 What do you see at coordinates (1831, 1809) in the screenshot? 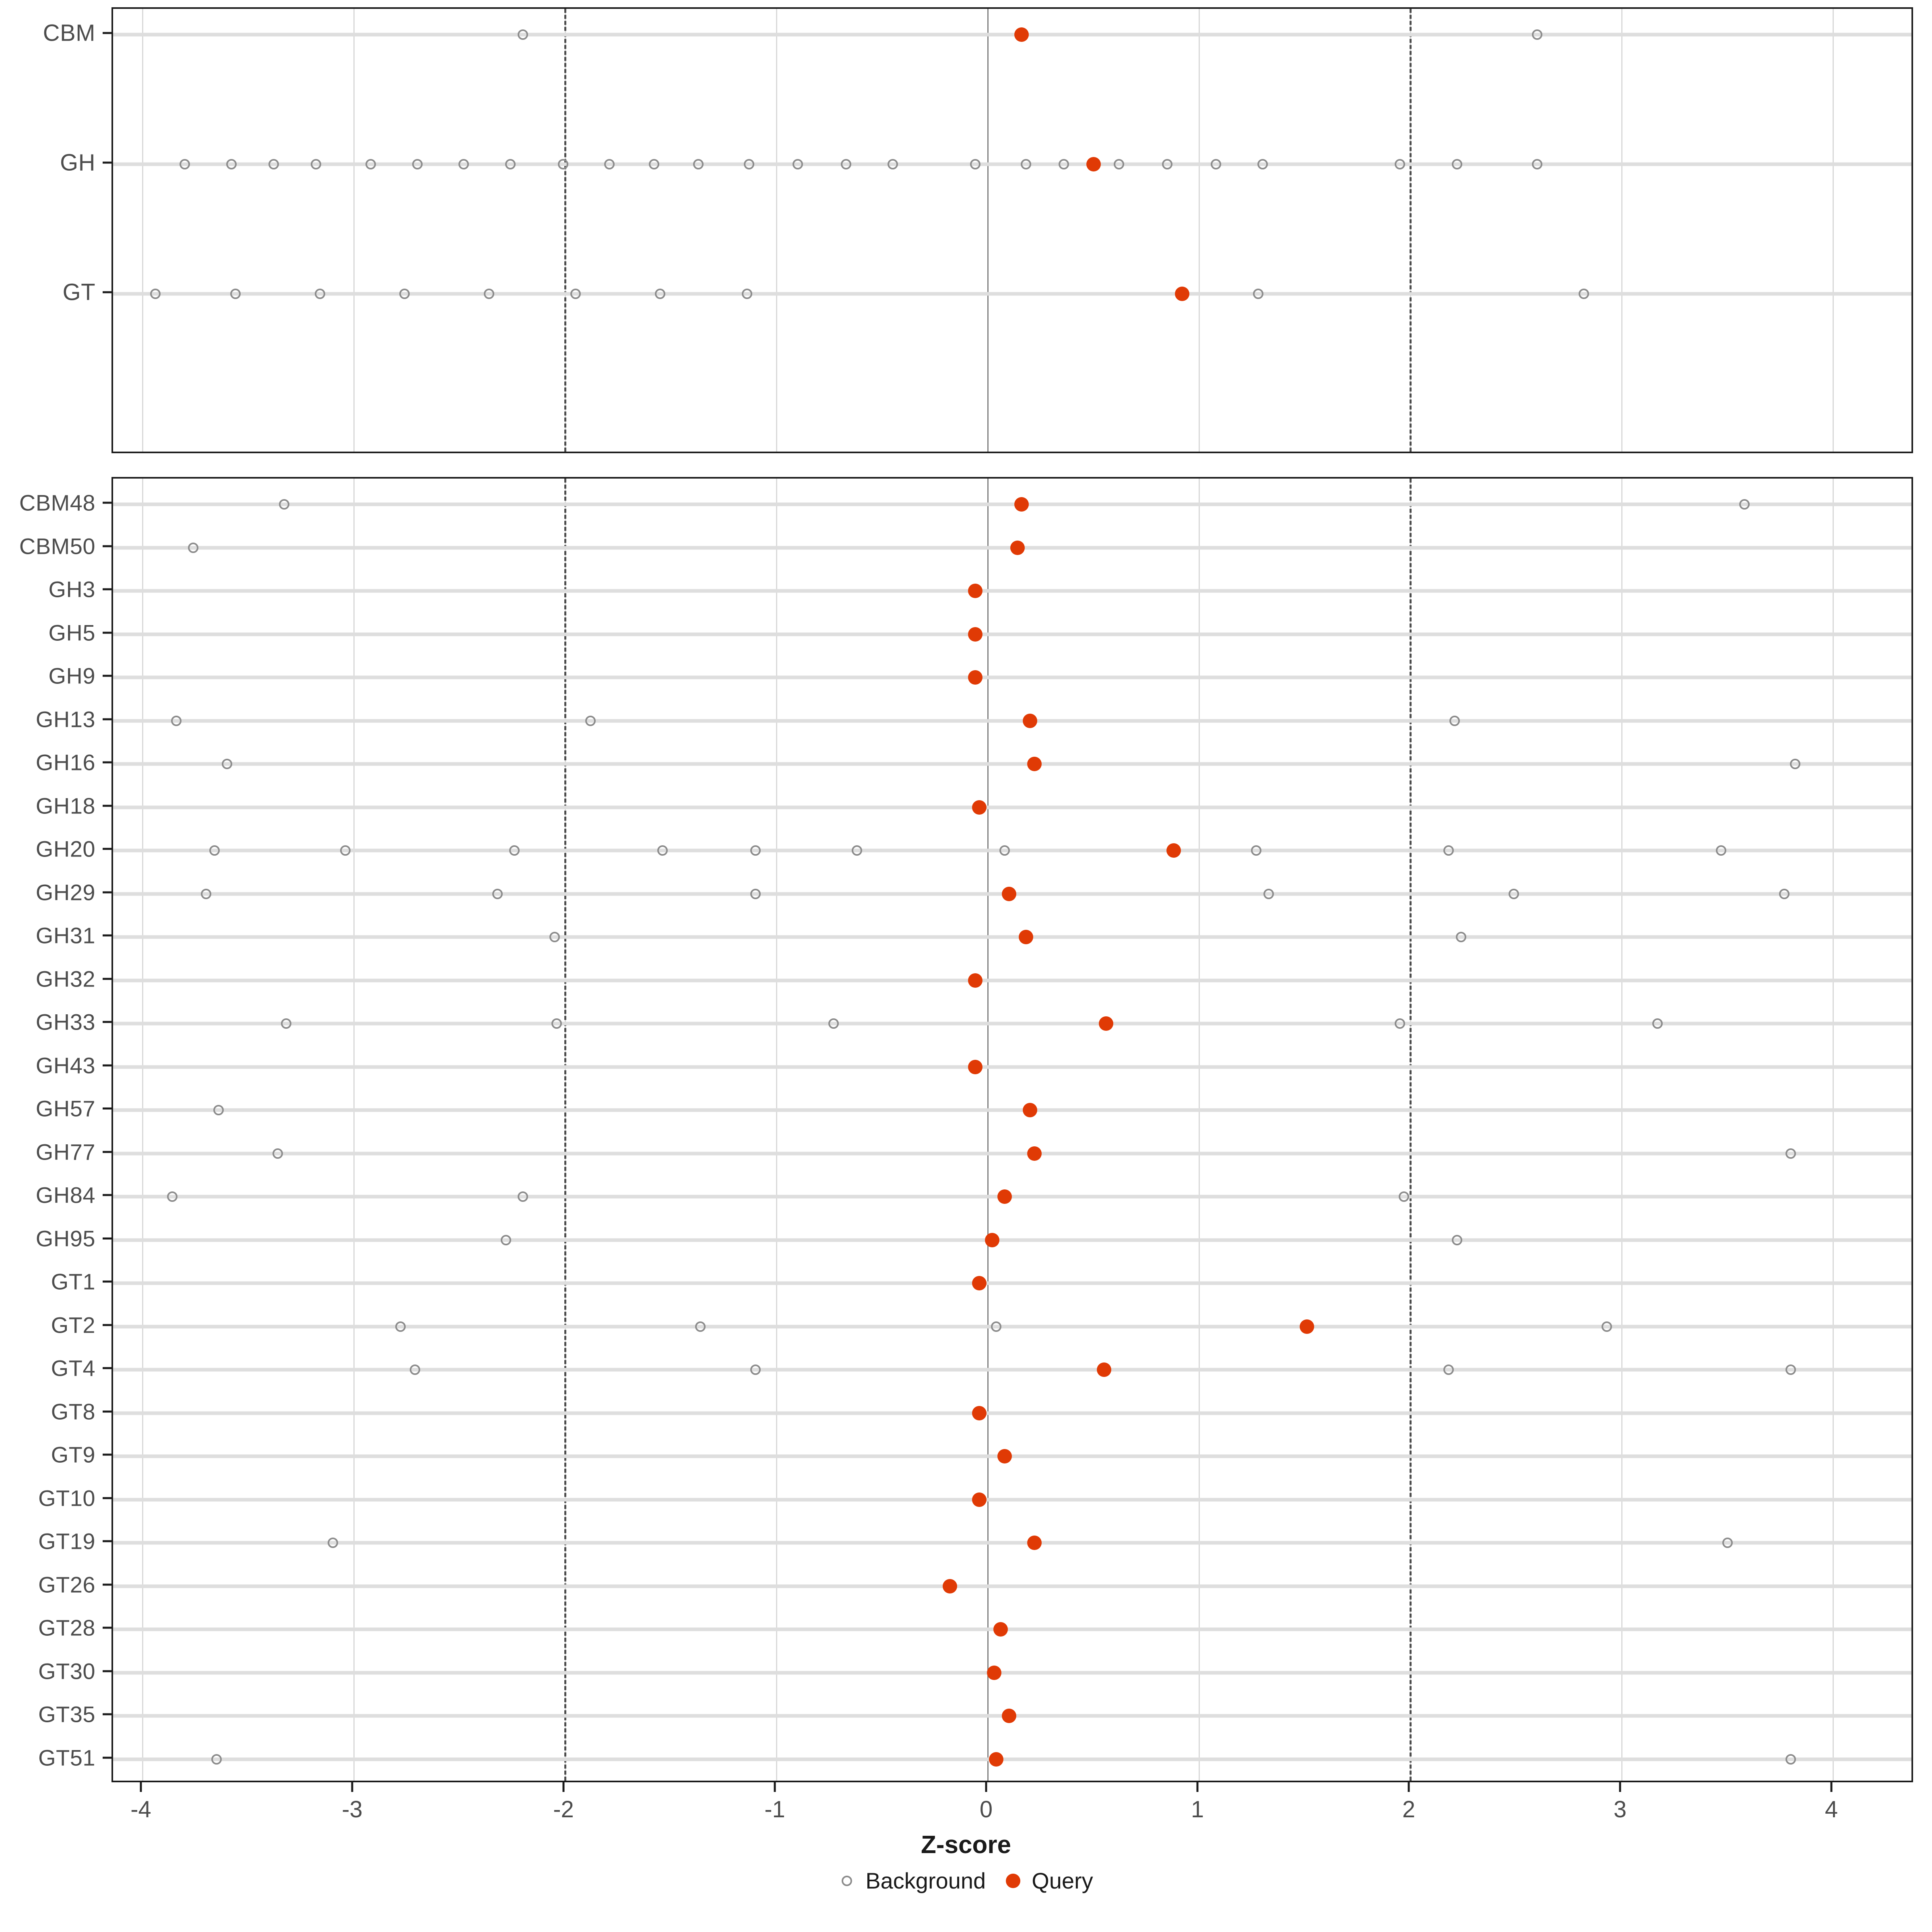
I see `x-tick-label-4: 4` at bounding box center [1831, 1809].